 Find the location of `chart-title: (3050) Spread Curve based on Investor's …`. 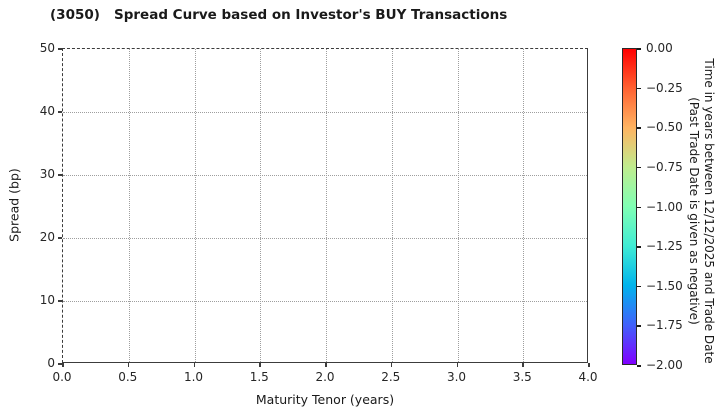

chart-title: (3050) Spread Curve based on Investor's … is located at coordinates (279, 15).